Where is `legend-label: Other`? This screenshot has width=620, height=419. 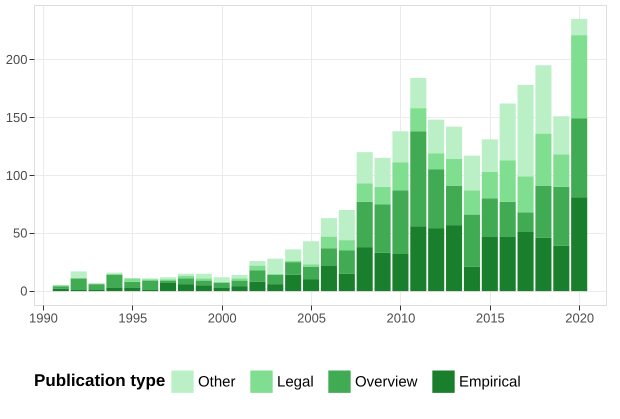 legend-label: Other is located at coordinates (217, 382).